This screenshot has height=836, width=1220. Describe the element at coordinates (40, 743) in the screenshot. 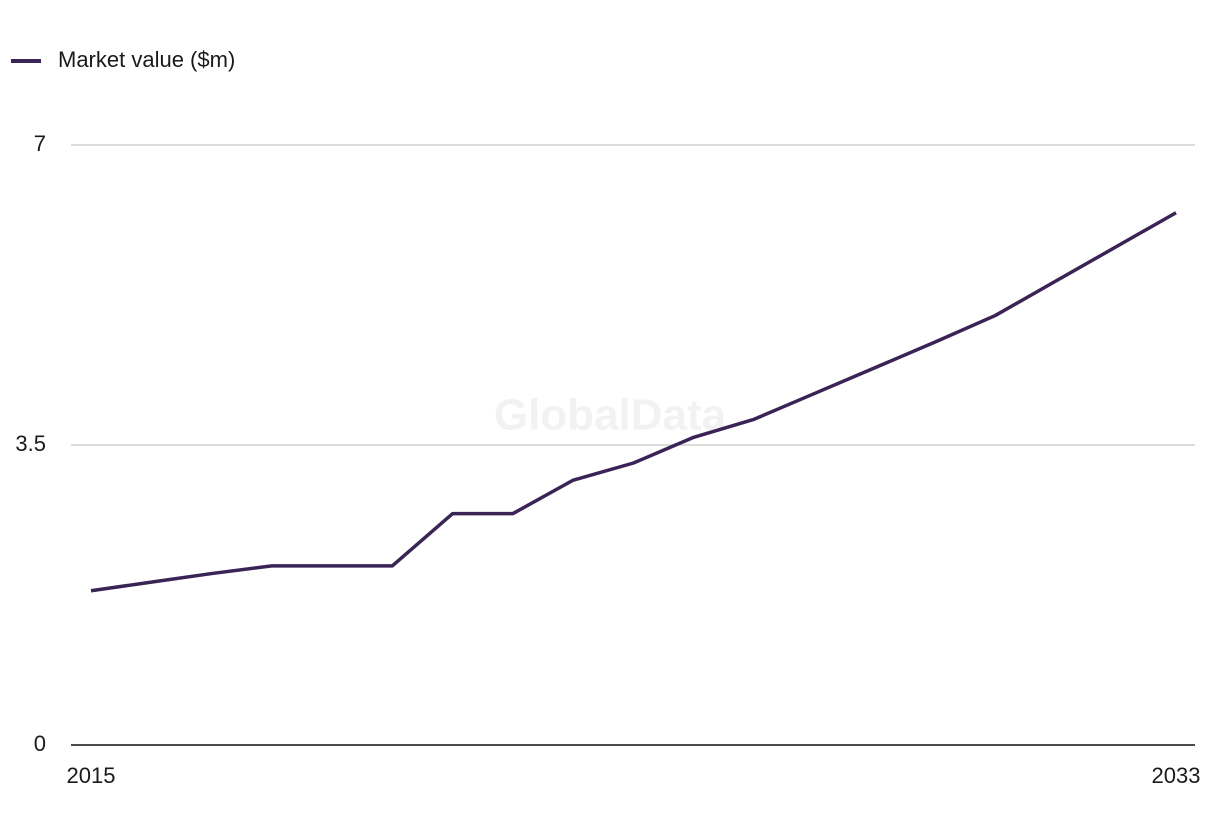

I see `y-tick-label: 0` at that location.